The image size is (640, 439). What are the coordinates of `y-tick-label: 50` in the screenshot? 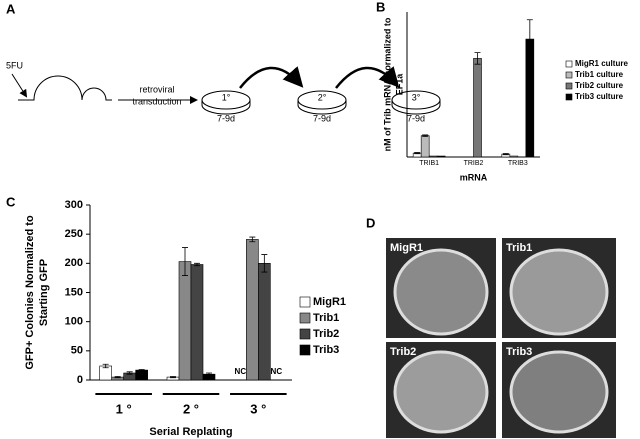 It's located at (77, 351).